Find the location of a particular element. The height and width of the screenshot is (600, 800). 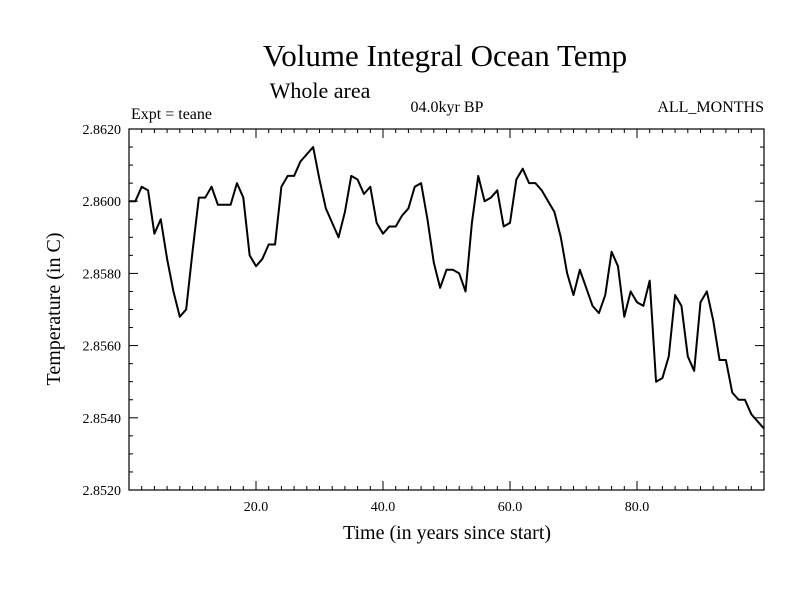

x-tick-label: 80.0 is located at coordinates (637, 507).